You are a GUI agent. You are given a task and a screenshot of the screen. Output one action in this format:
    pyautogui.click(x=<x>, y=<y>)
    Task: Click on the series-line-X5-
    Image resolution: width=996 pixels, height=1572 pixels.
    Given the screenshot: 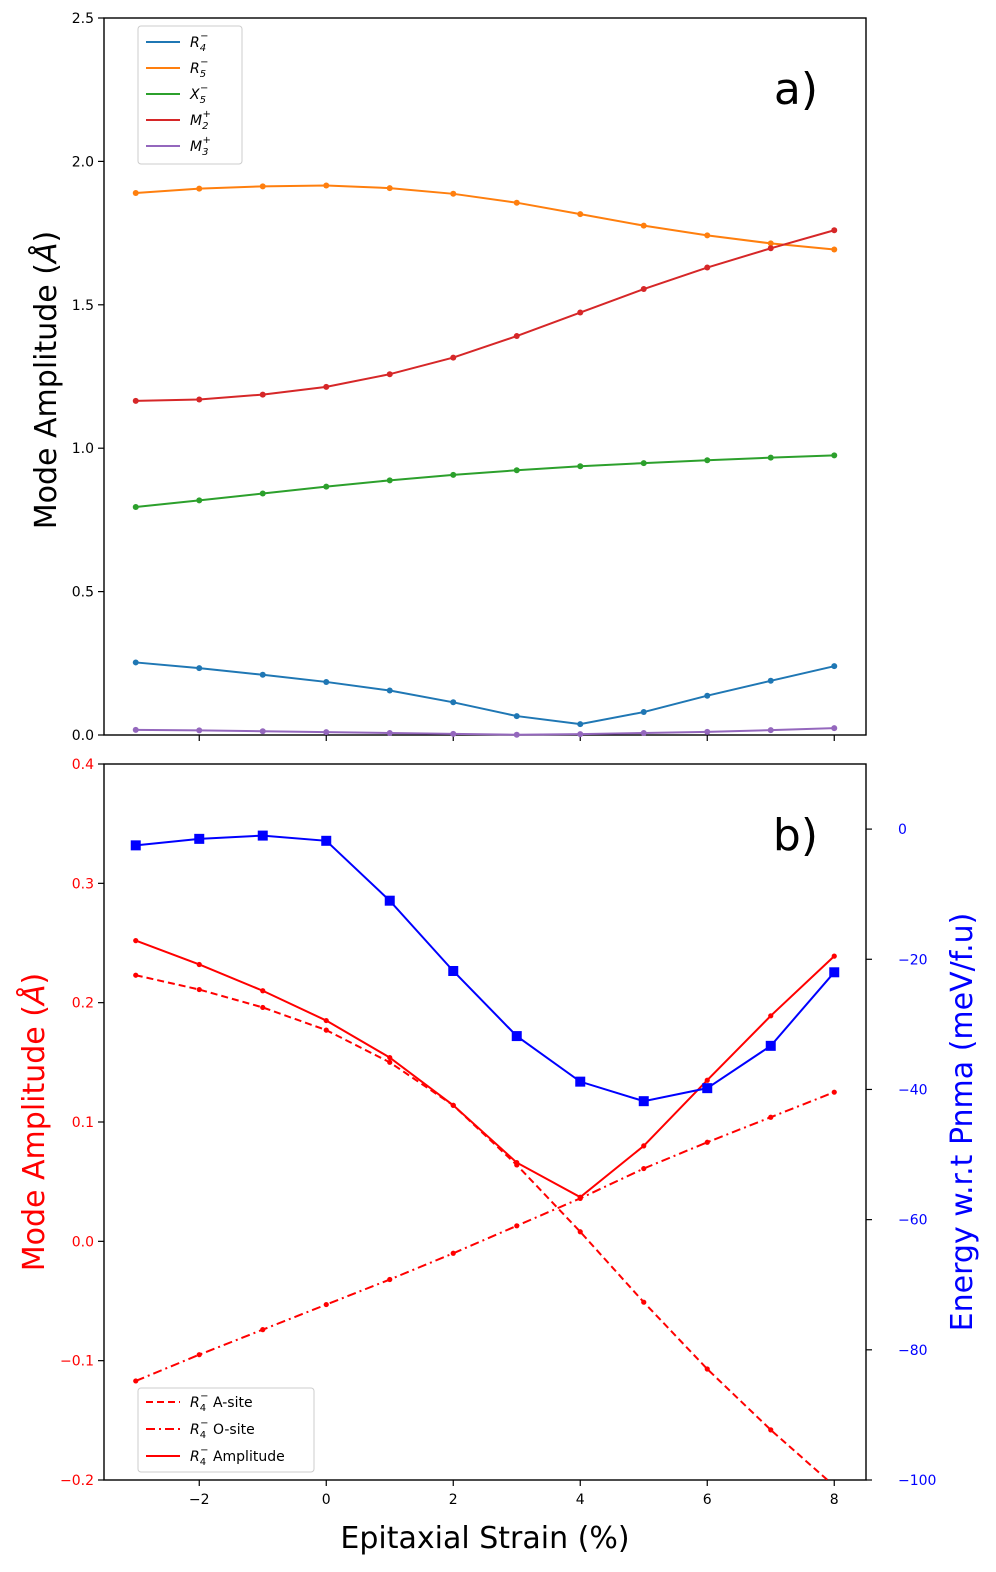 What is the action you would take?
    pyautogui.click(x=485, y=481)
    